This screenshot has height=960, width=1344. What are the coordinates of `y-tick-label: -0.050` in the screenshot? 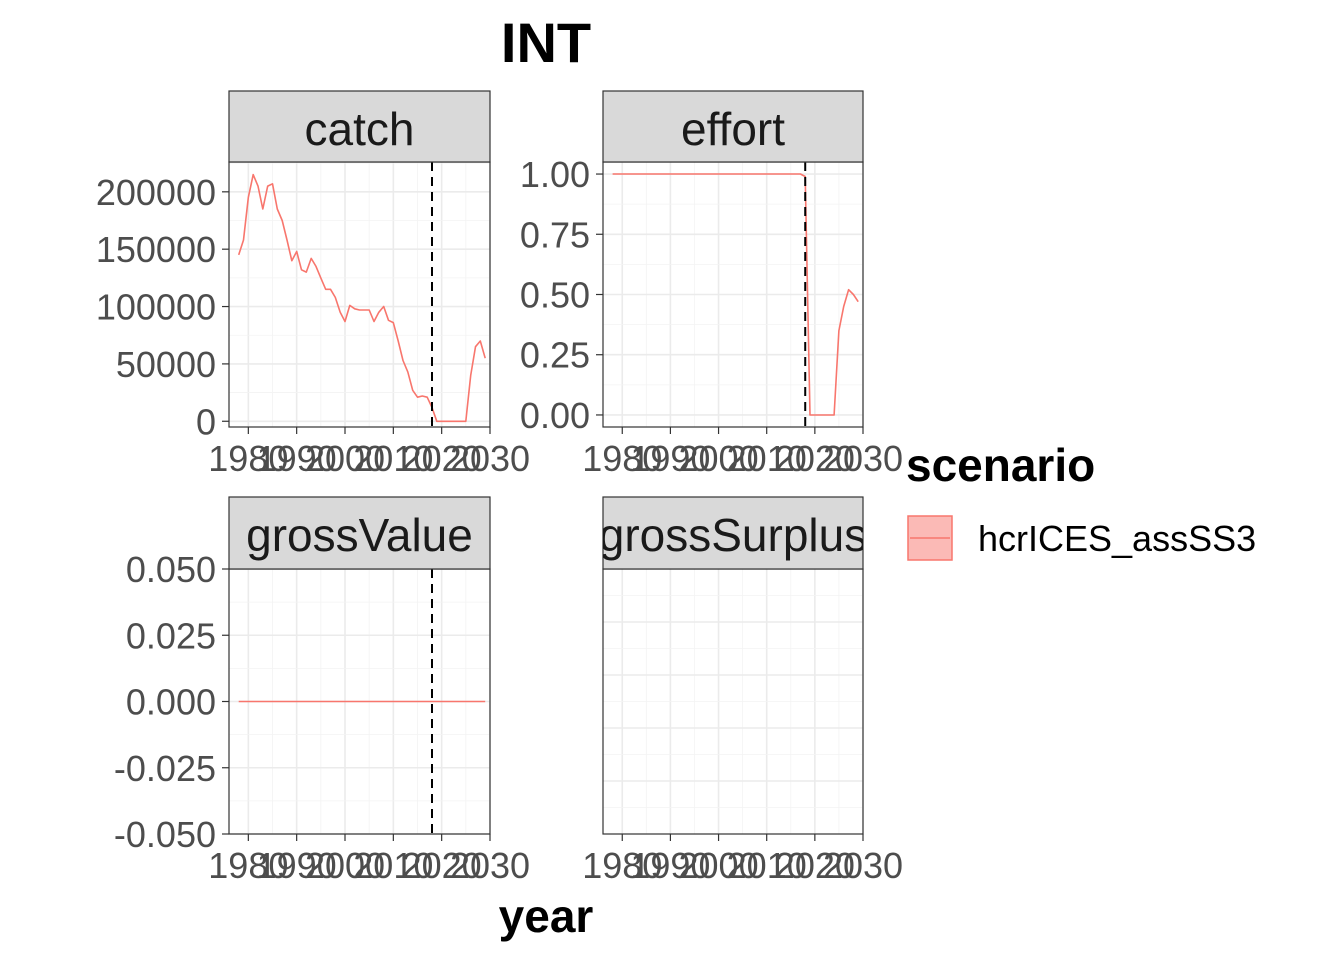 It's located at (165, 834).